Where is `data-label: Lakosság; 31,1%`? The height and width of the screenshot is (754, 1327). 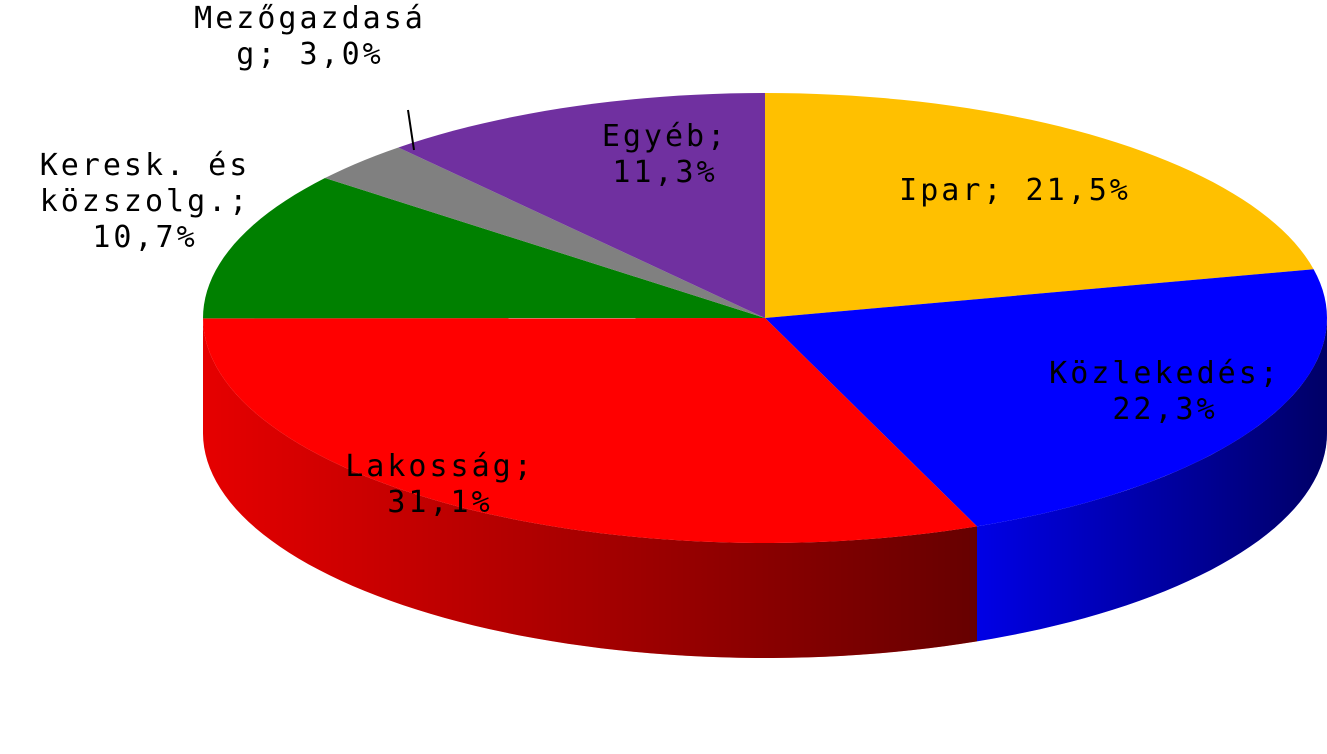 data-label: Lakosság; 31,1% is located at coordinates (440, 484).